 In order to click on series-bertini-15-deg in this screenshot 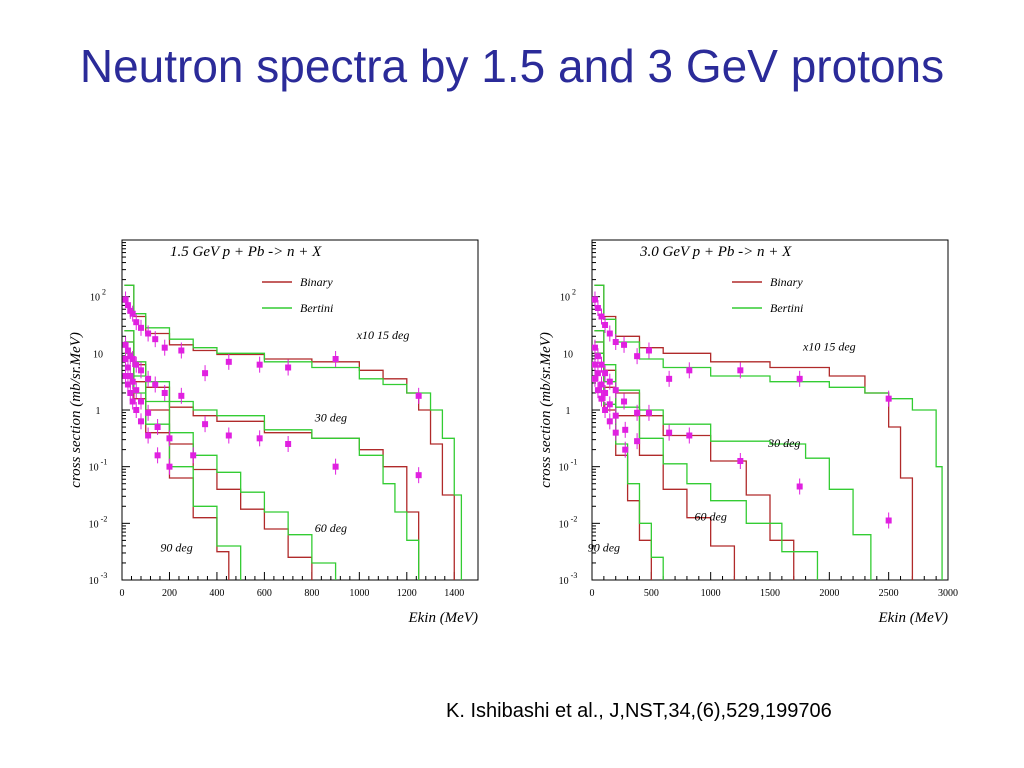, I will do `click(768, 432)`.